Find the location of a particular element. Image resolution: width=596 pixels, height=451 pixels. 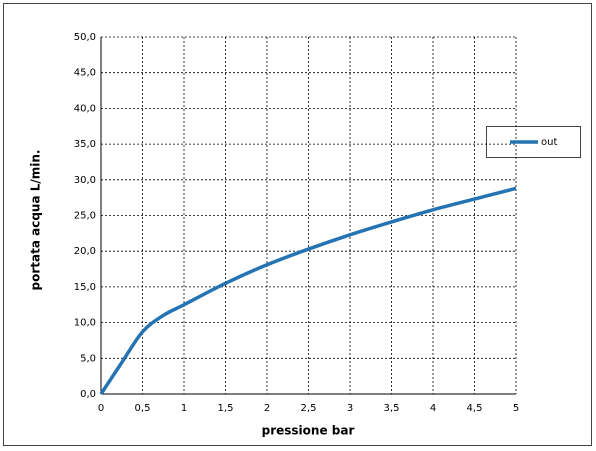

y-tick-label: 20,0 is located at coordinates (85, 251).